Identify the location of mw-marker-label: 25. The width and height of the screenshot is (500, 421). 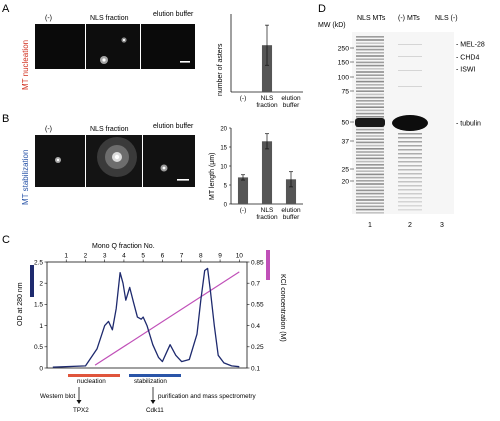
(345, 169).